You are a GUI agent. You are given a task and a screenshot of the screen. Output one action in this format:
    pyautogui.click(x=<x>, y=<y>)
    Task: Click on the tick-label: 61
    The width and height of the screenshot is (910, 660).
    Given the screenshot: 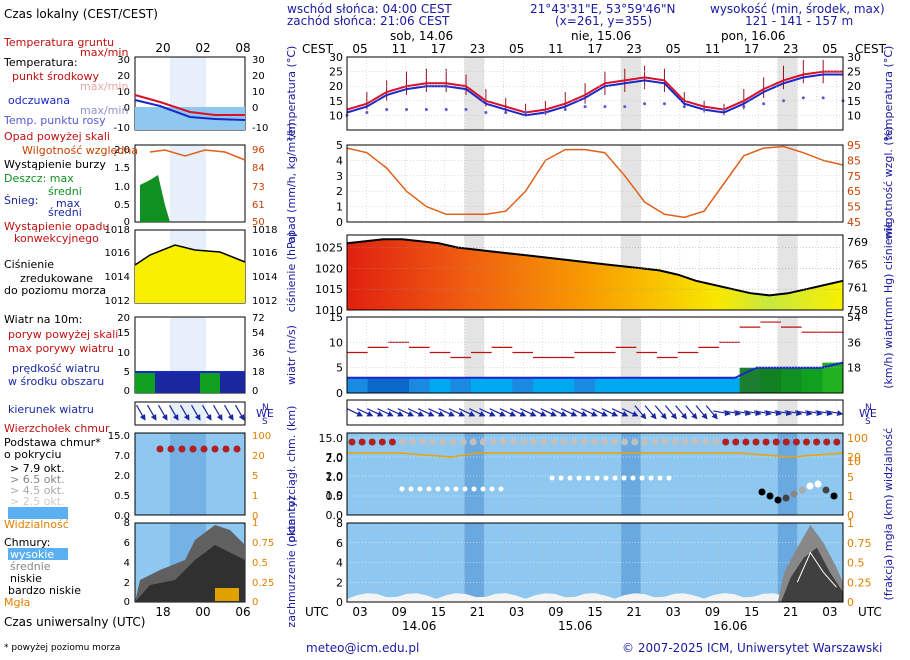 What is the action you would take?
    pyautogui.click(x=258, y=205)
    